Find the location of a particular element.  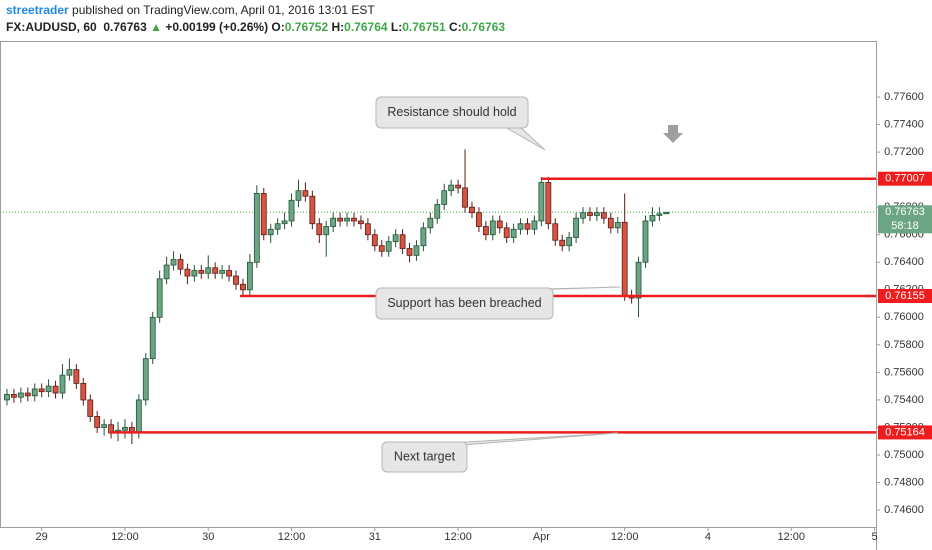

last-price-box is located at coordinates (905, 219).